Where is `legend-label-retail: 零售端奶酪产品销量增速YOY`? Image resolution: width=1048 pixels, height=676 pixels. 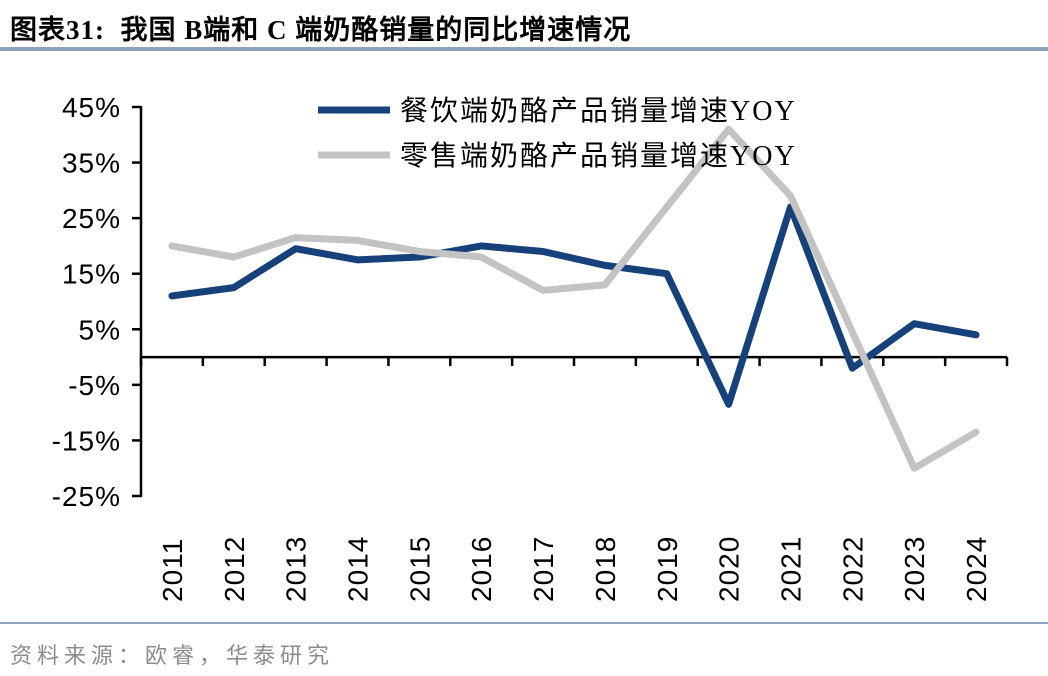 legend-label-retail: 零售端奶酪产品销量增速YOY is located at coordinates (598, 156).